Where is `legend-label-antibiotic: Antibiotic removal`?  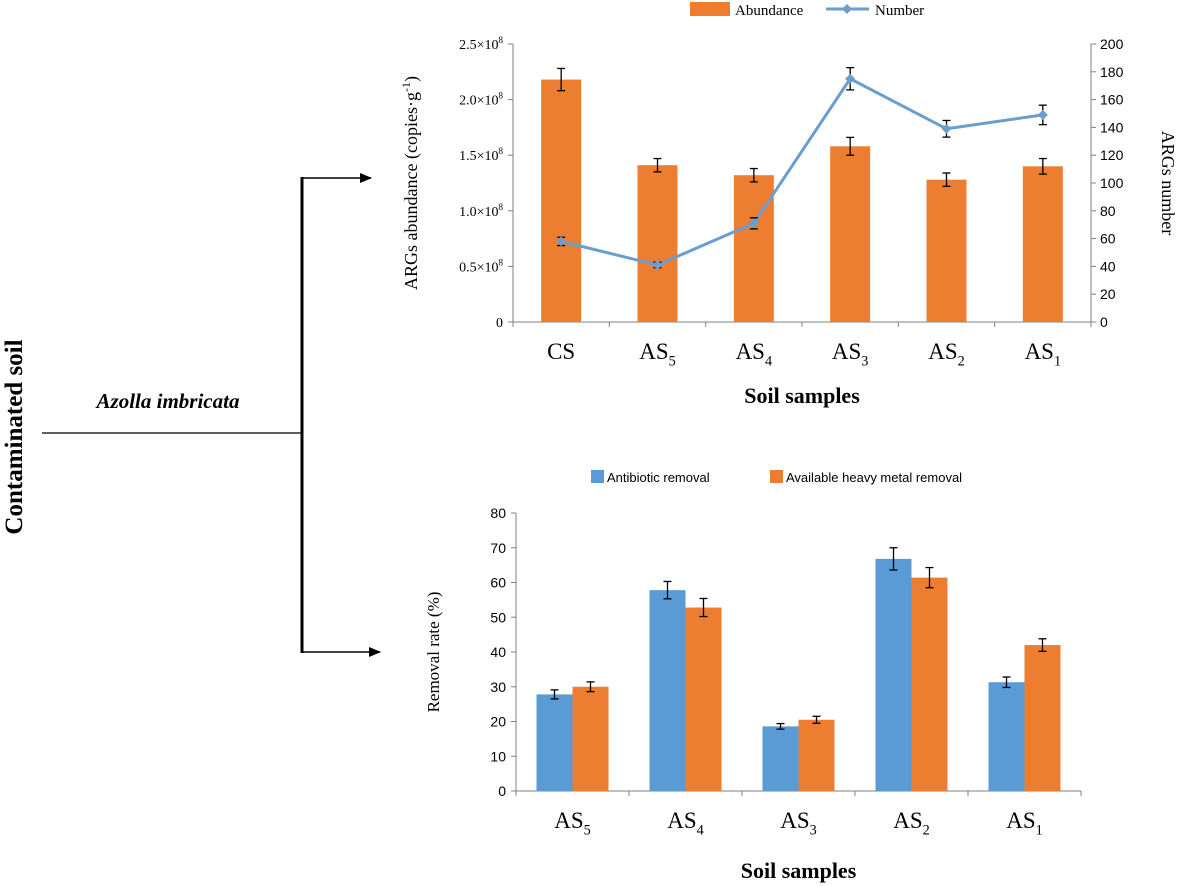 legend-label-antibiotic: Antibiotic removal is located at coordinates (658, 477).